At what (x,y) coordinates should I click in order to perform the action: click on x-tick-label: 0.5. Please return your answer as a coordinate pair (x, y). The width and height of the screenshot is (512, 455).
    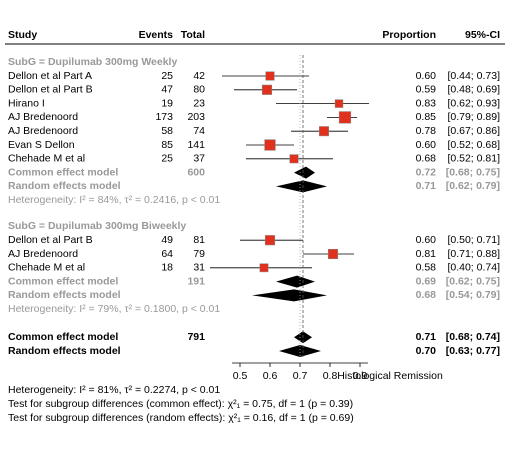
    Looking at the image, I should click on (240, 376).